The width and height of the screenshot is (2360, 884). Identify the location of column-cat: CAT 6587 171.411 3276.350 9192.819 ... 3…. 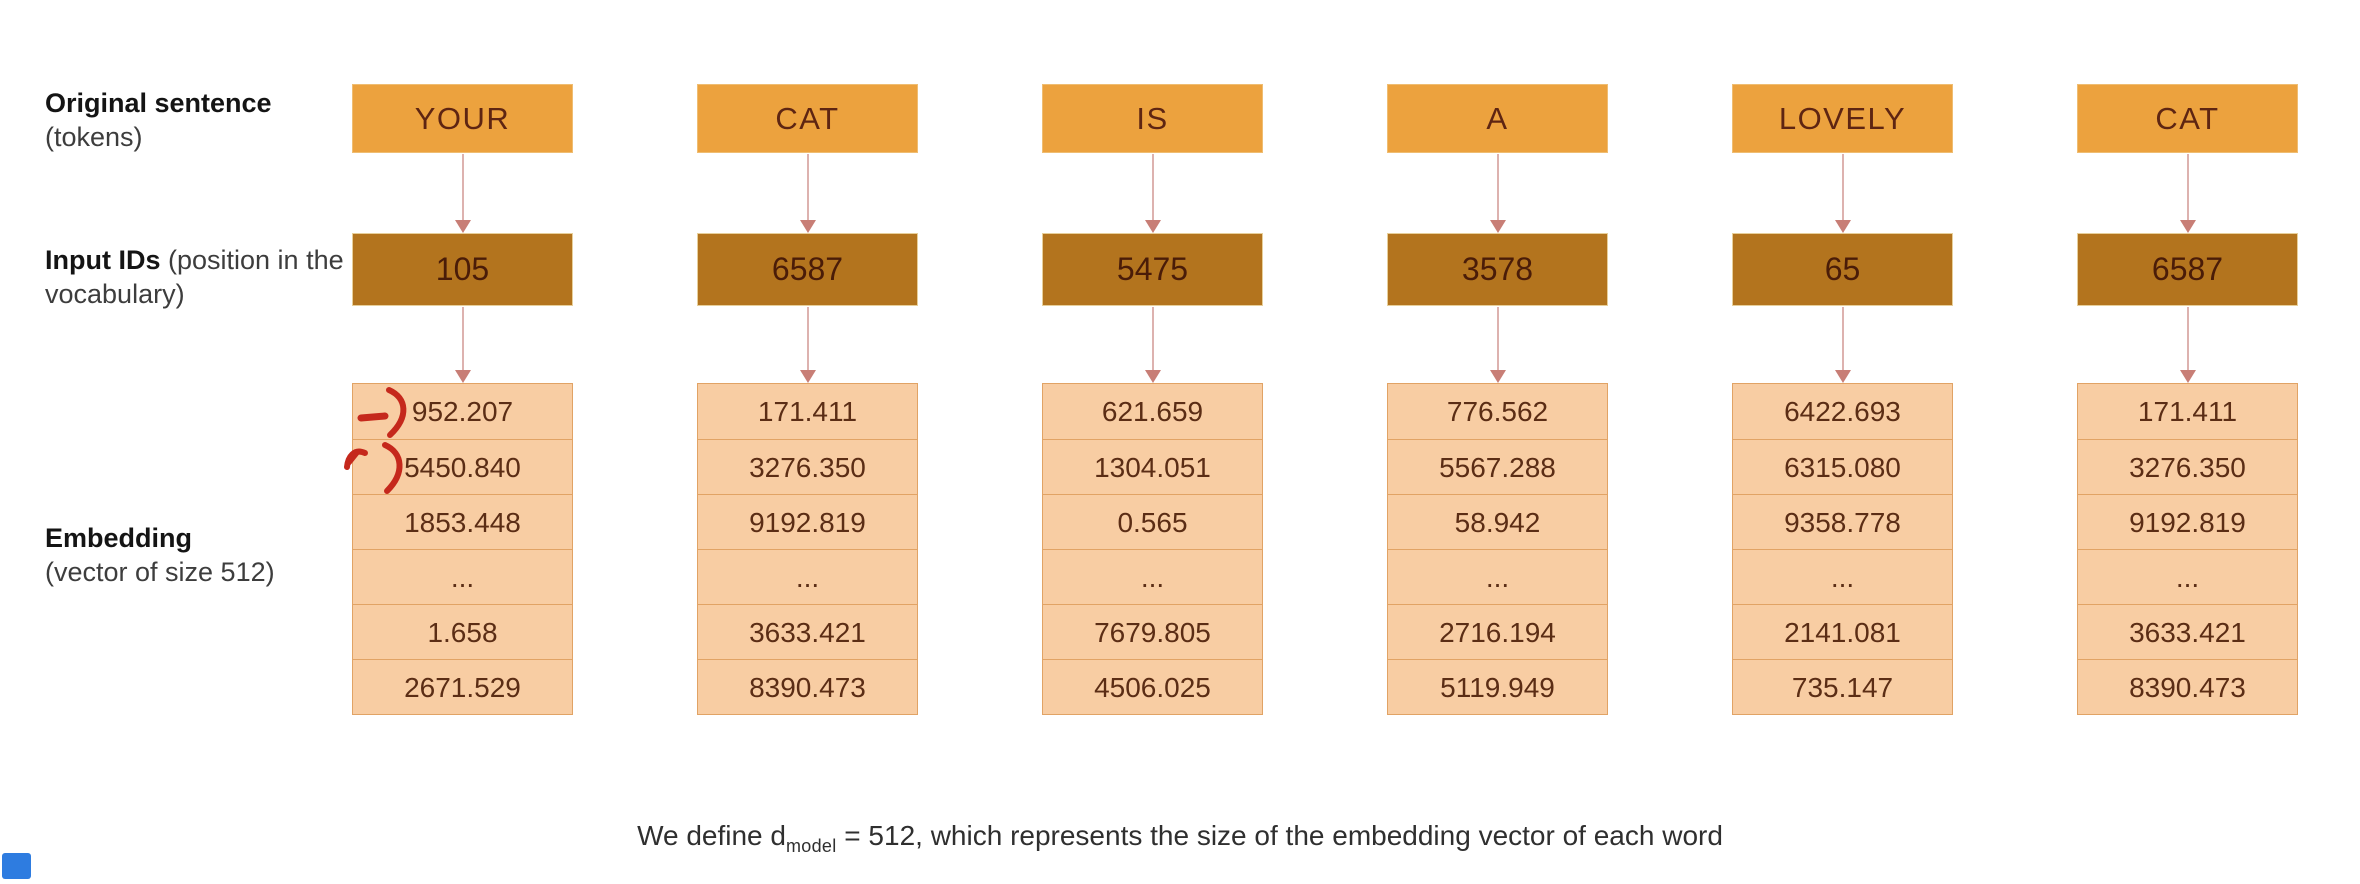
(807, 399).